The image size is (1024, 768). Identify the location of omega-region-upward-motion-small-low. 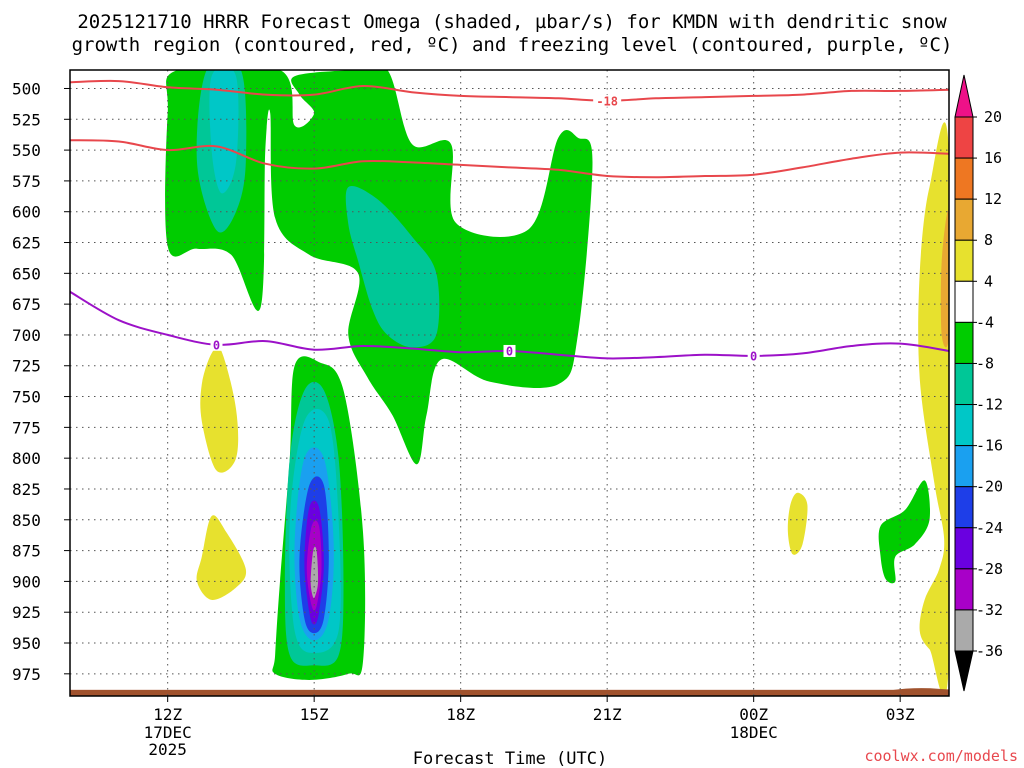
(904, 532).